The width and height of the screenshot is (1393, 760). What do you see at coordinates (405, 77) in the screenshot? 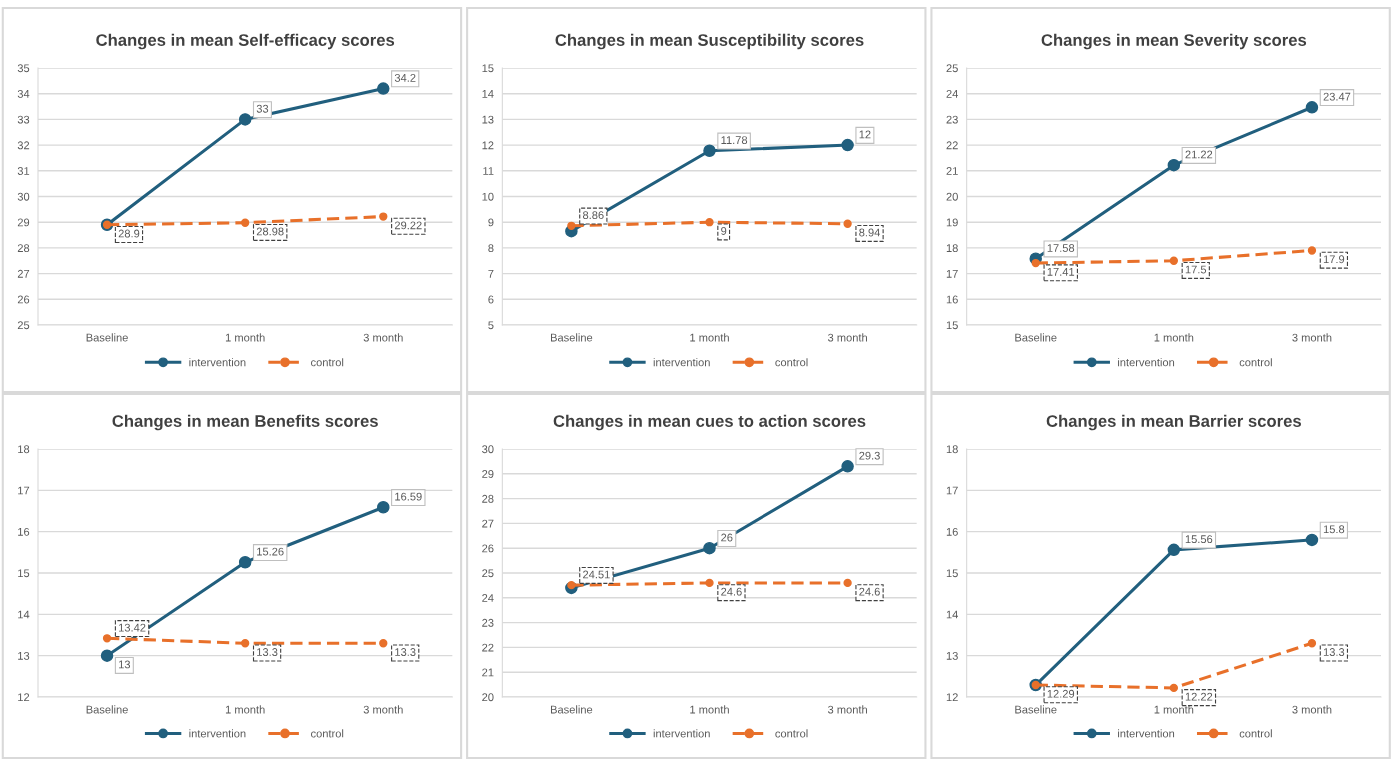
I see `data-label: 34.2` at bounding box center [405, 77].